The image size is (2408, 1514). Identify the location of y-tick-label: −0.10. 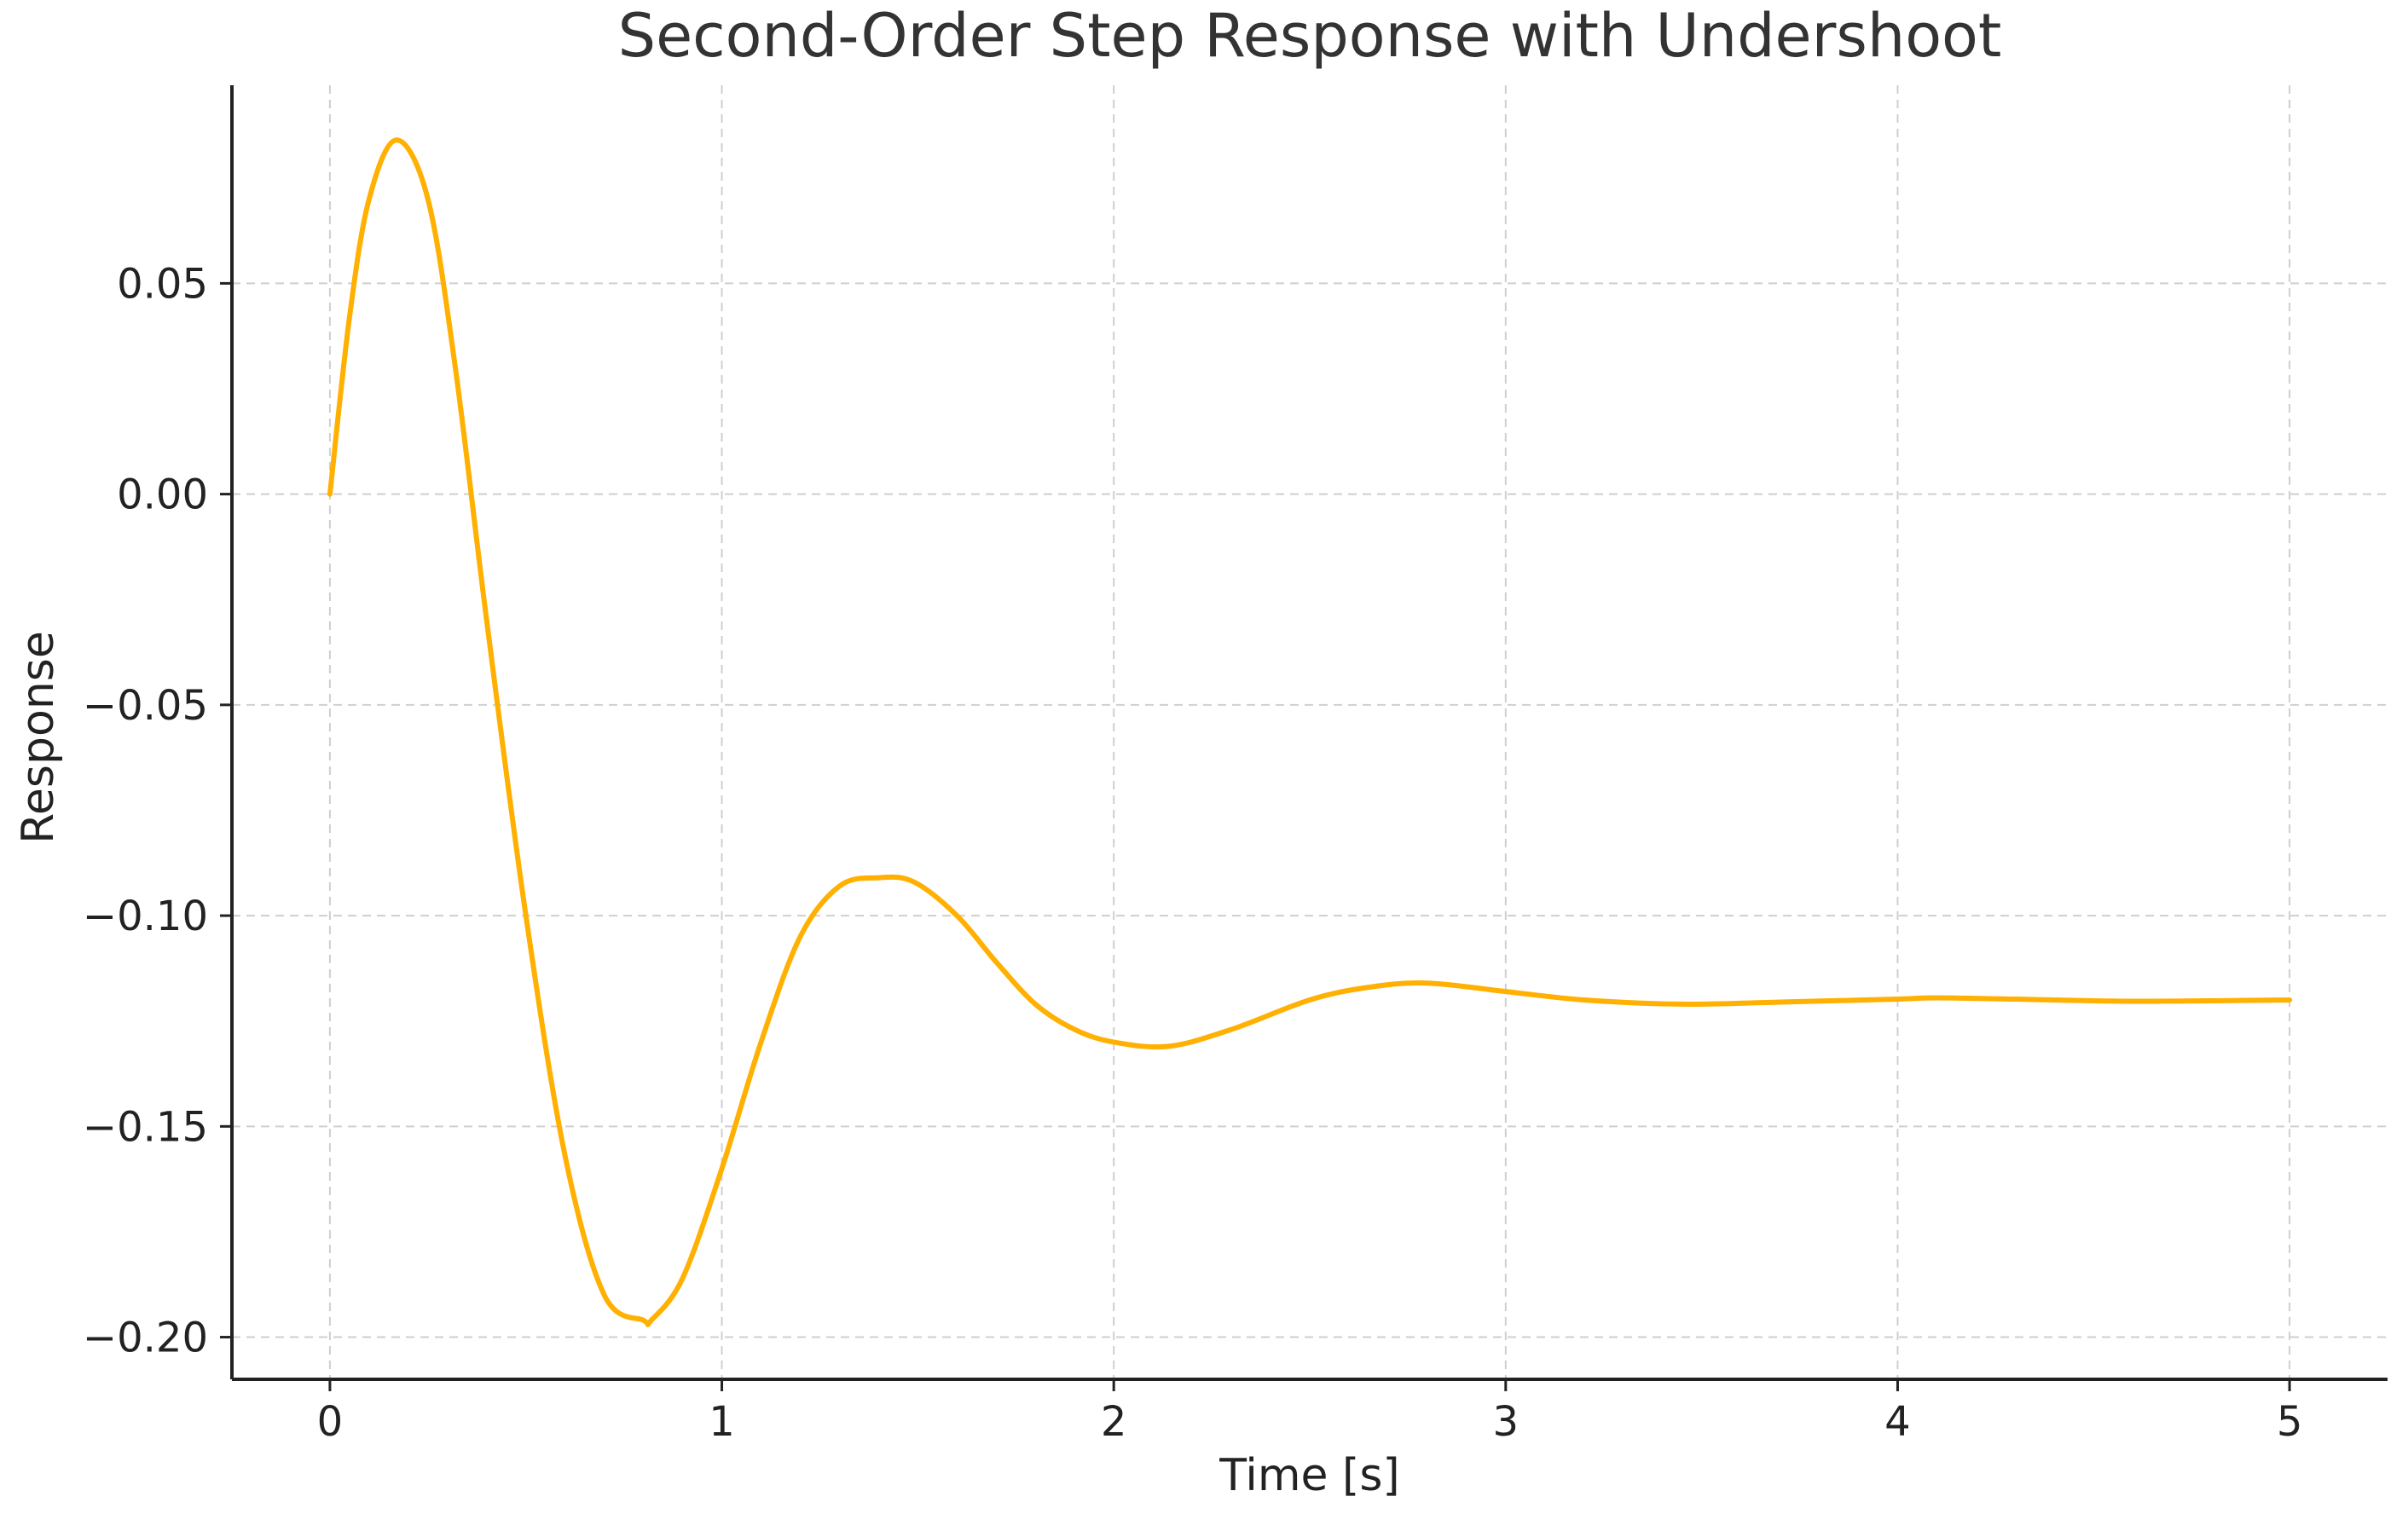
(145, 916).